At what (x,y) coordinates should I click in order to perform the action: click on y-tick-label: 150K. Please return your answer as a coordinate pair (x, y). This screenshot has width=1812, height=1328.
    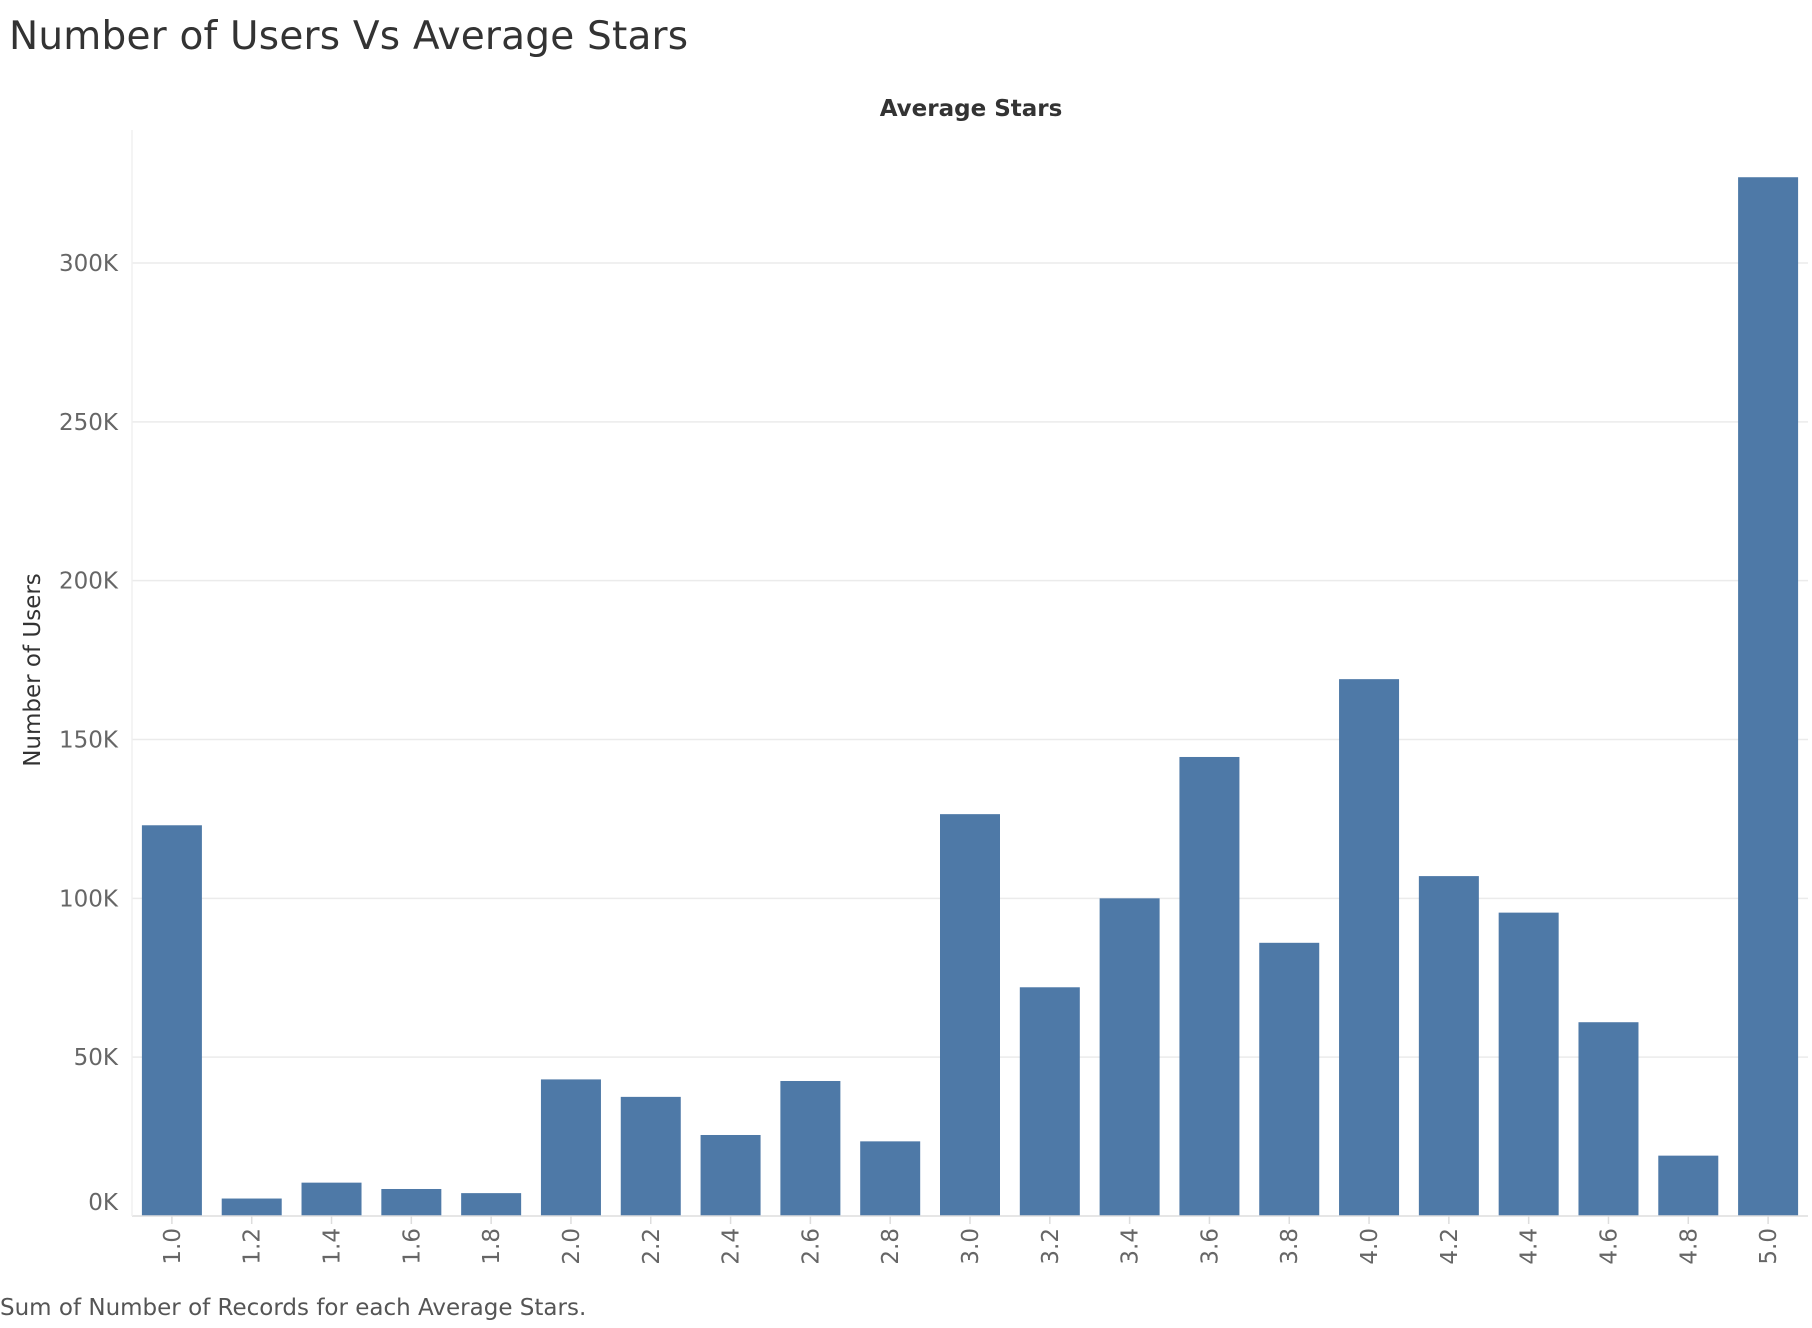
    Looking at the image, I should click on (89, 741).